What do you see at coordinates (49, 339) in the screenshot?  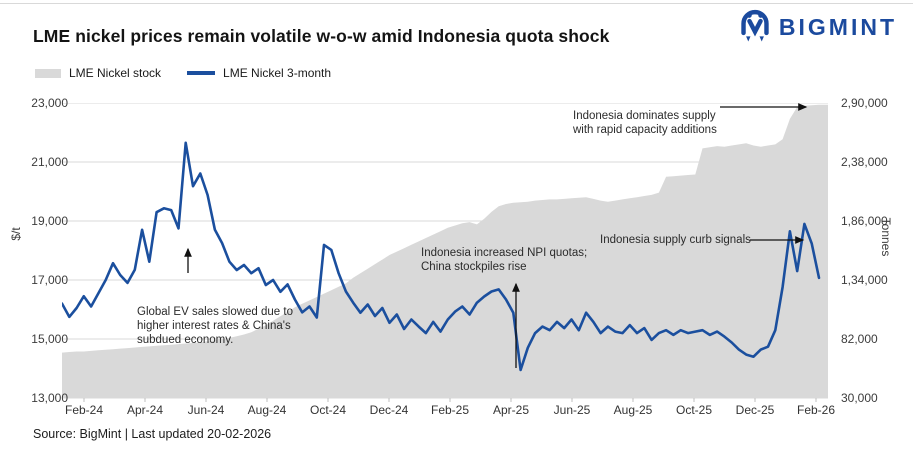 I see `y-tick-label-left: 15,000` at bounding box center [49, 339].